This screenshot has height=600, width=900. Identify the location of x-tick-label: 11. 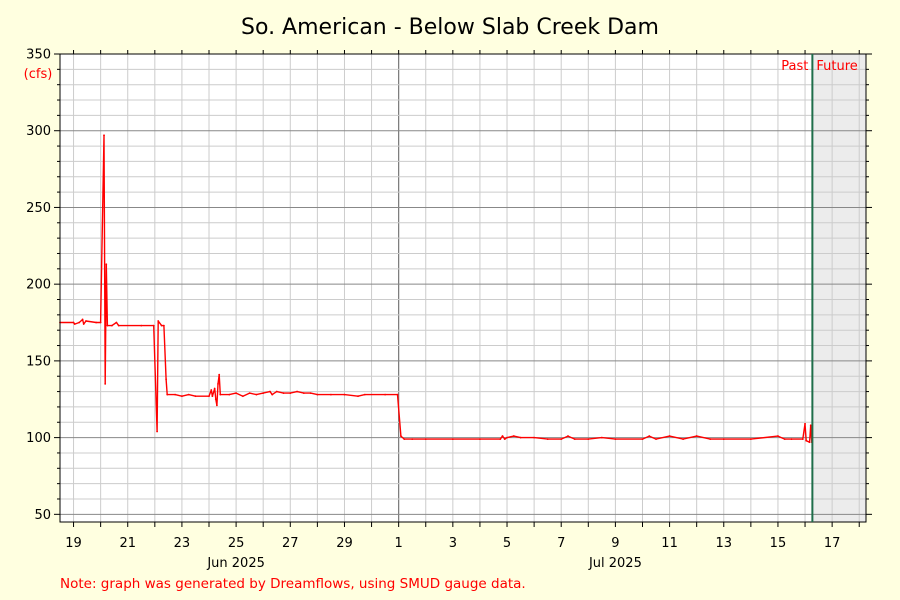
(669, 543).